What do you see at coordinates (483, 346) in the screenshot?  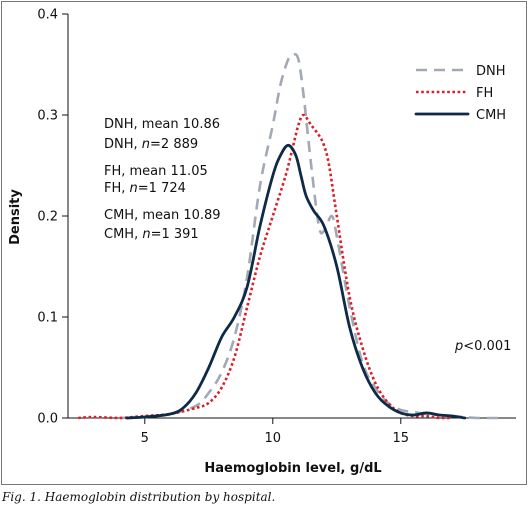 I see `p-value-annotation: p<0.001` at bounding box center [483, 346].